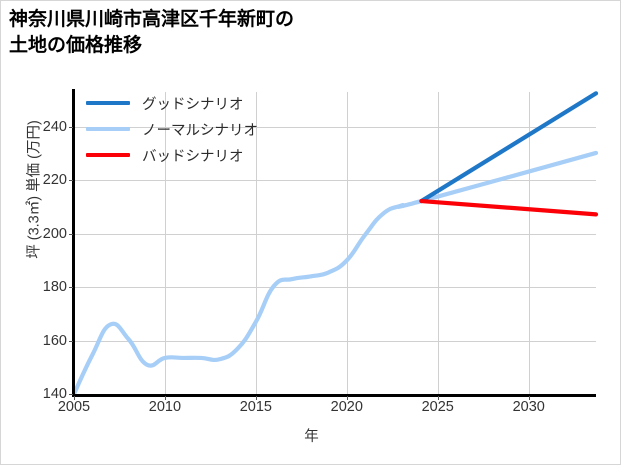 This screenshot has height=466, width=621. What do you see at coordinates (256, 398) in the screenshot?
I see `x-tick-2015` at bounding box center [256, 398].